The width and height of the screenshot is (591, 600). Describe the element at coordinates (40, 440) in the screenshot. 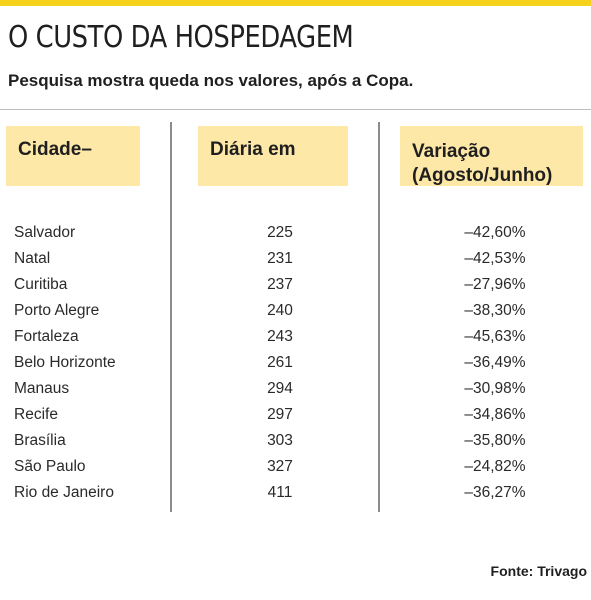

I see `cell-city: Brasília` at that location.